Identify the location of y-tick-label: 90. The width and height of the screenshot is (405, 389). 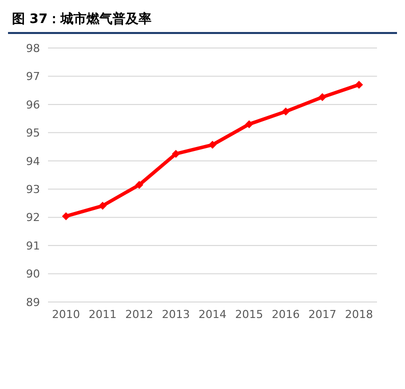
(33, 274).